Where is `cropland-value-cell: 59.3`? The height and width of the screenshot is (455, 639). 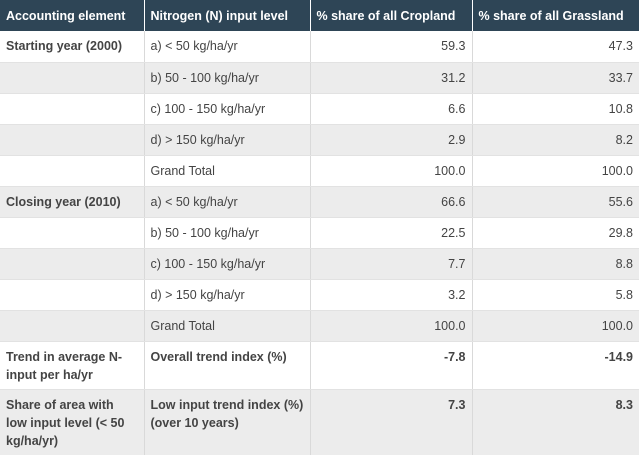 cropland-value-cell: 59.3 is located at coordinates (391, 47).